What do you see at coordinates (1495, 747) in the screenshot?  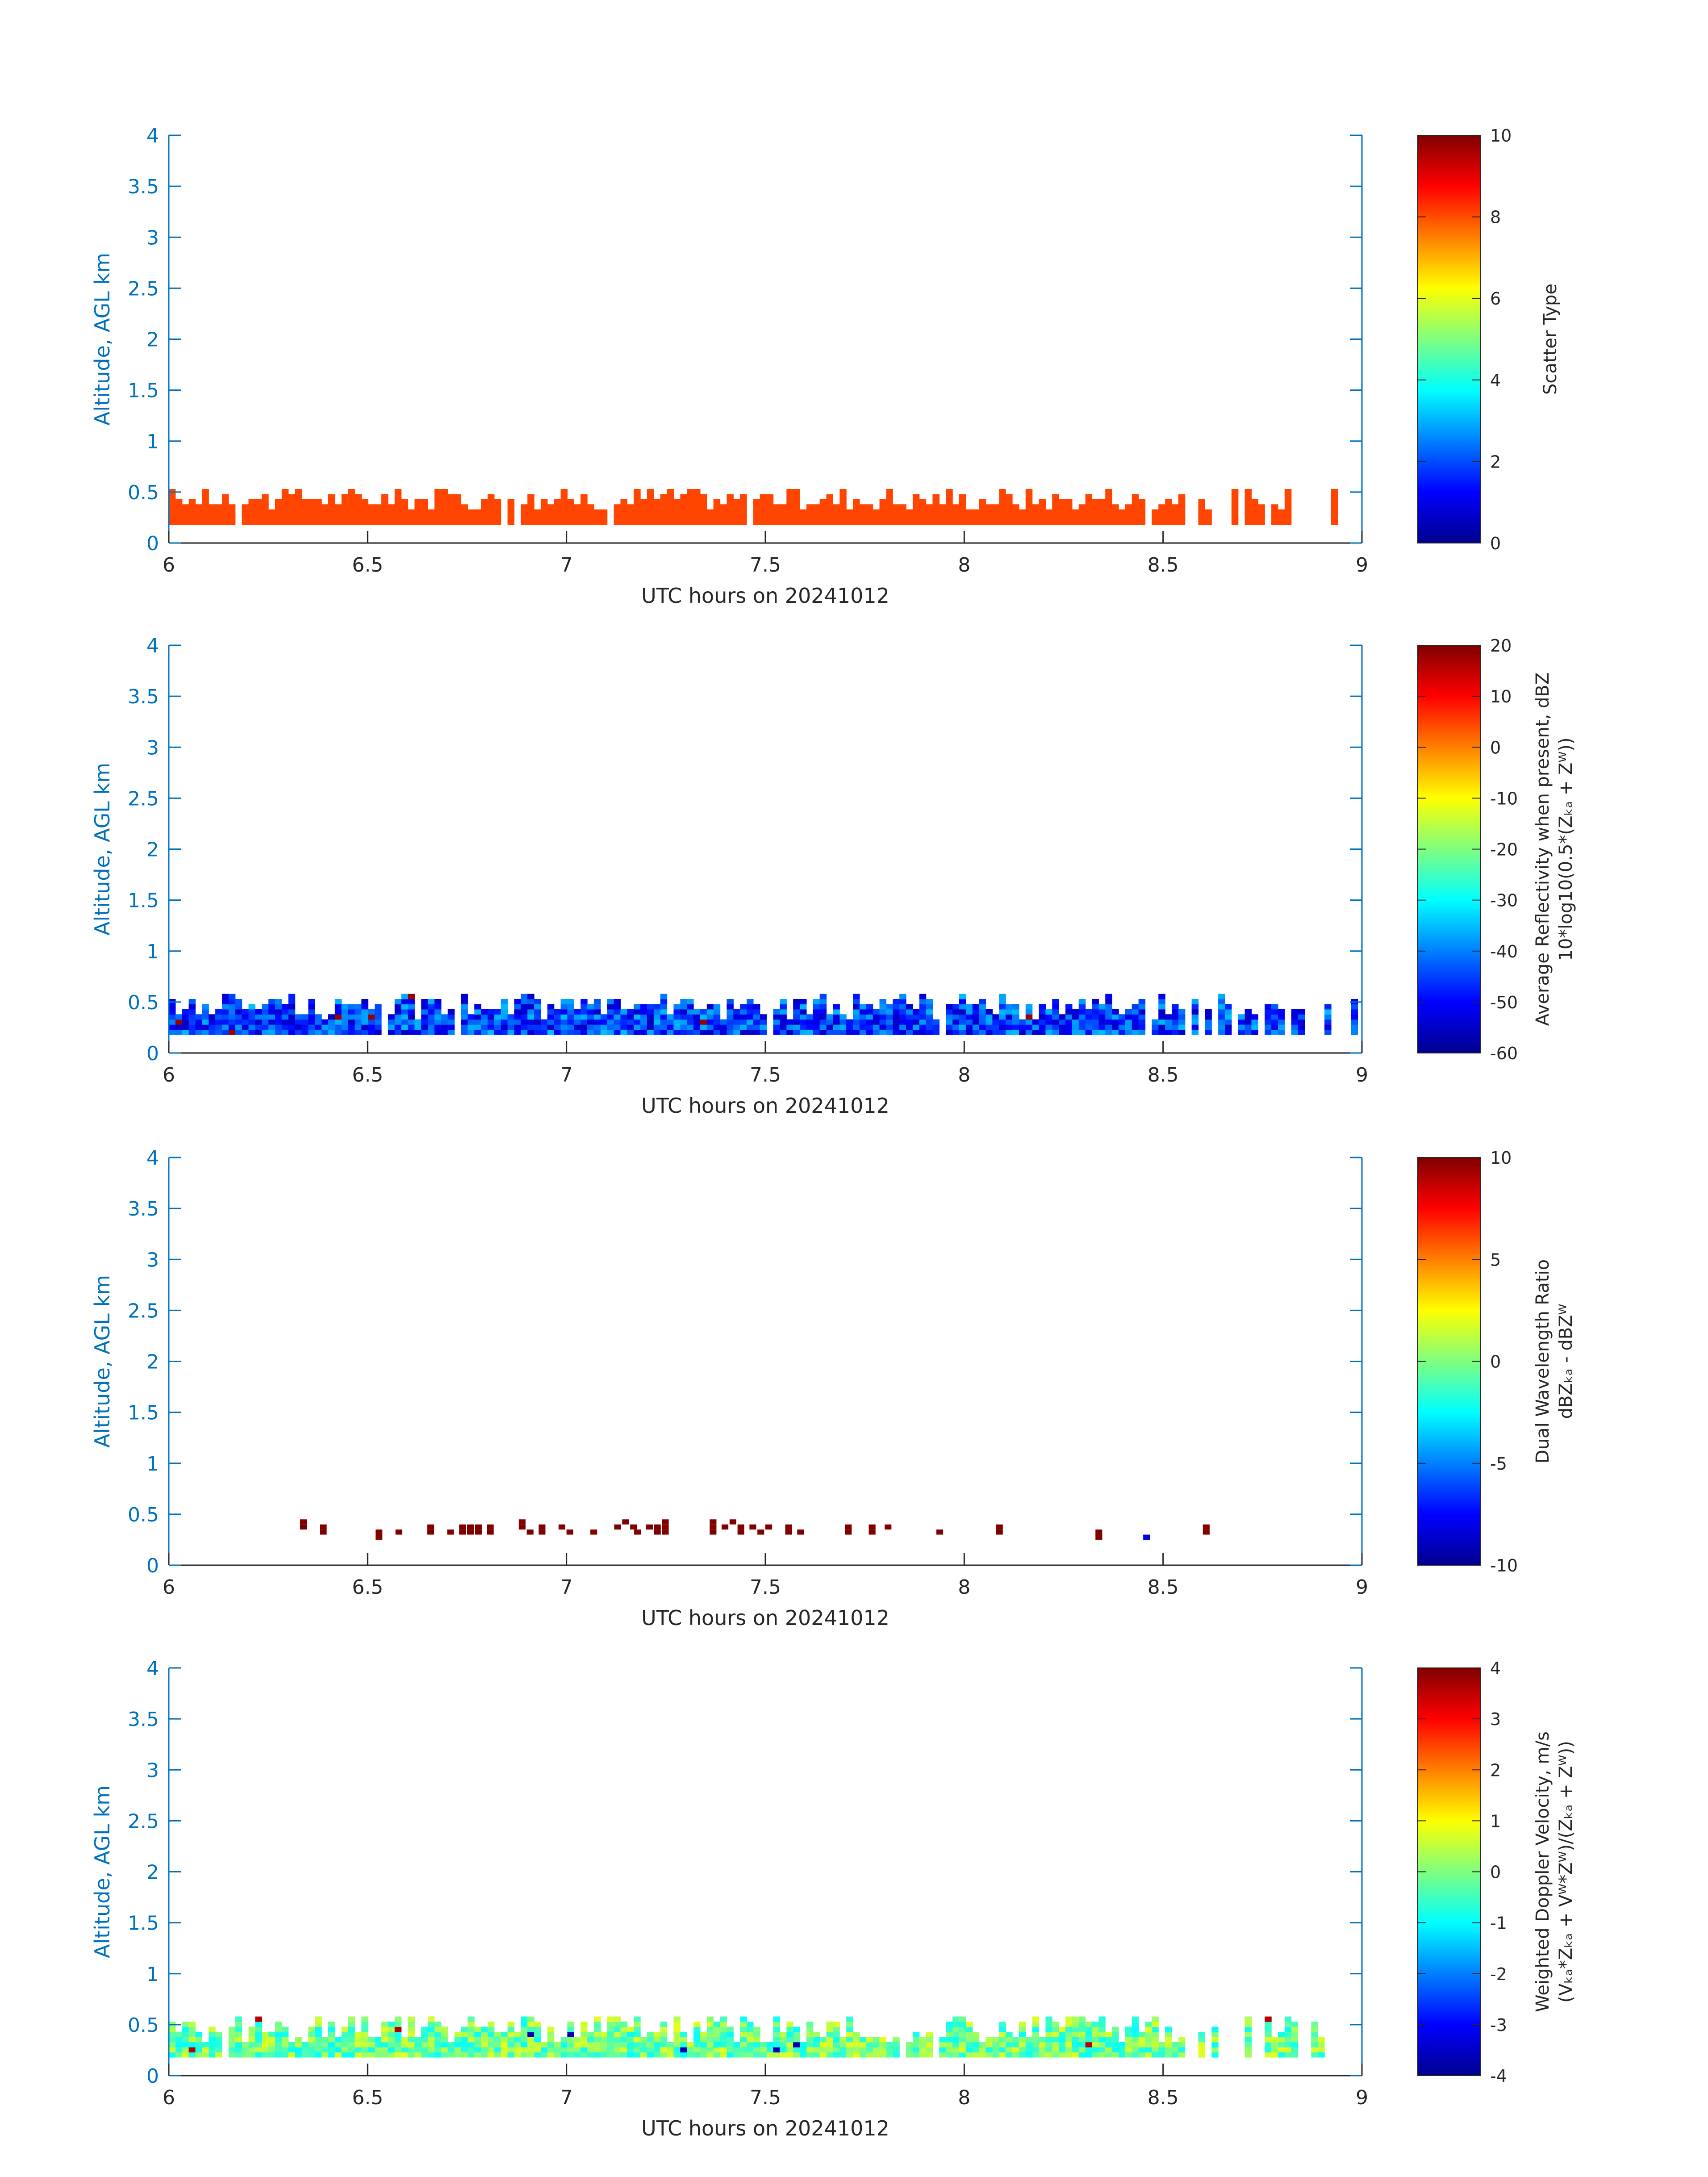 I see `colorbar-tick-label: 0` at bounding box center [1495, 747].